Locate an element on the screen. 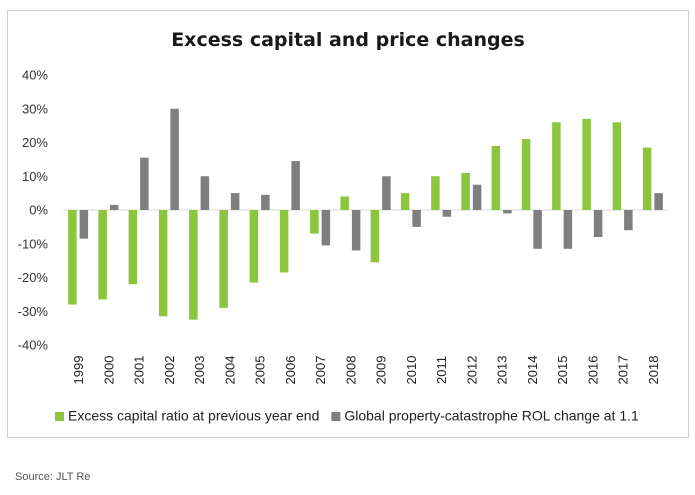  y-tick-label: 20% is located at coordinates (35, 142).